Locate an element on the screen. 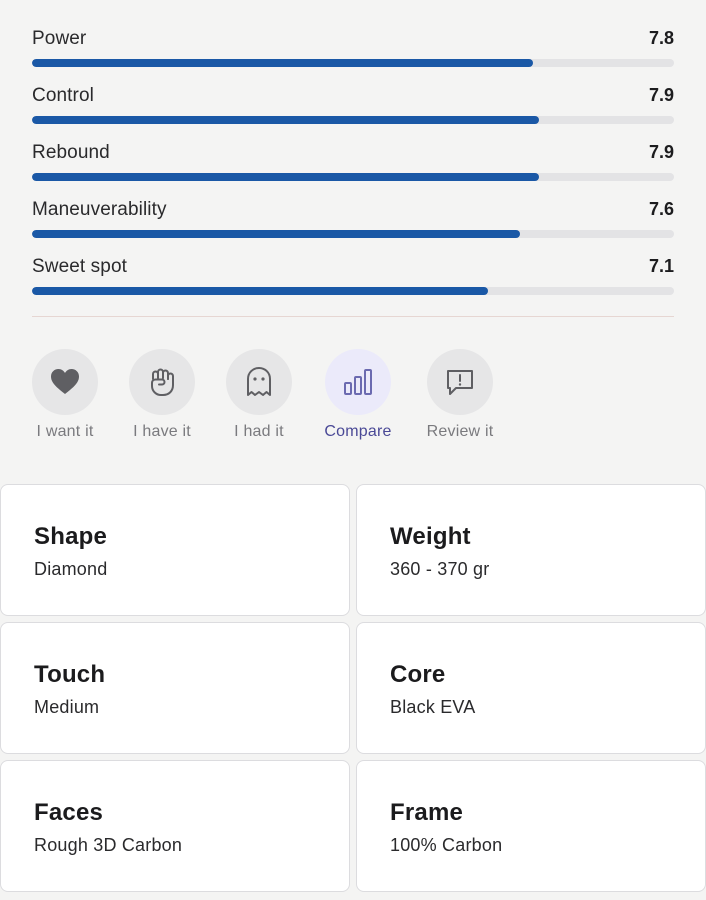  rating-label: Maneuverability is located at coordinates (99, 209).